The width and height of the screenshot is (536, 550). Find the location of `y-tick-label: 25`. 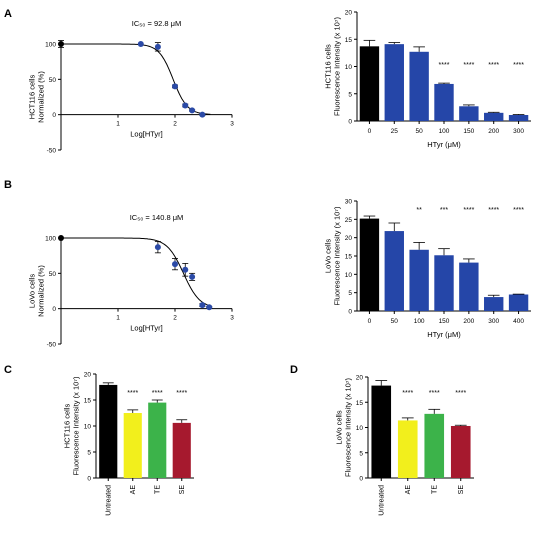

y-tick-label: 25 is located at coordinates (349, 220).